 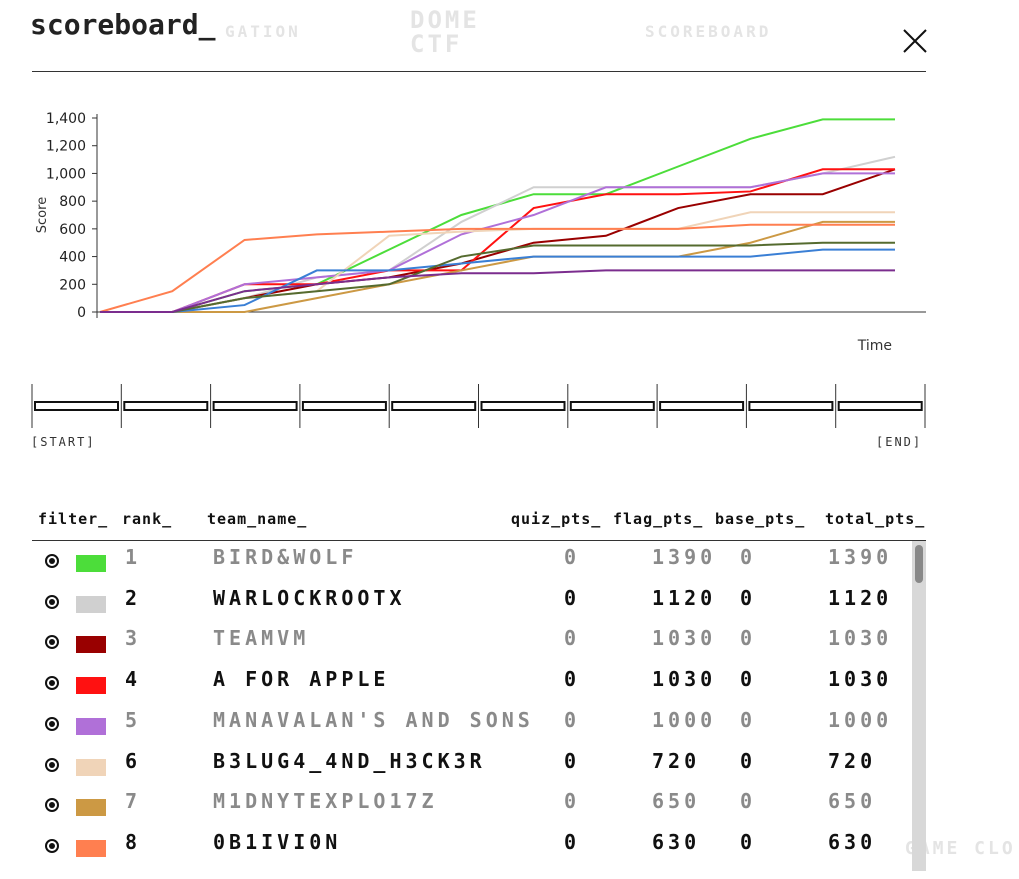 I want to click on cell-team: 0B1IVI0N, so click(x=277, y=841).